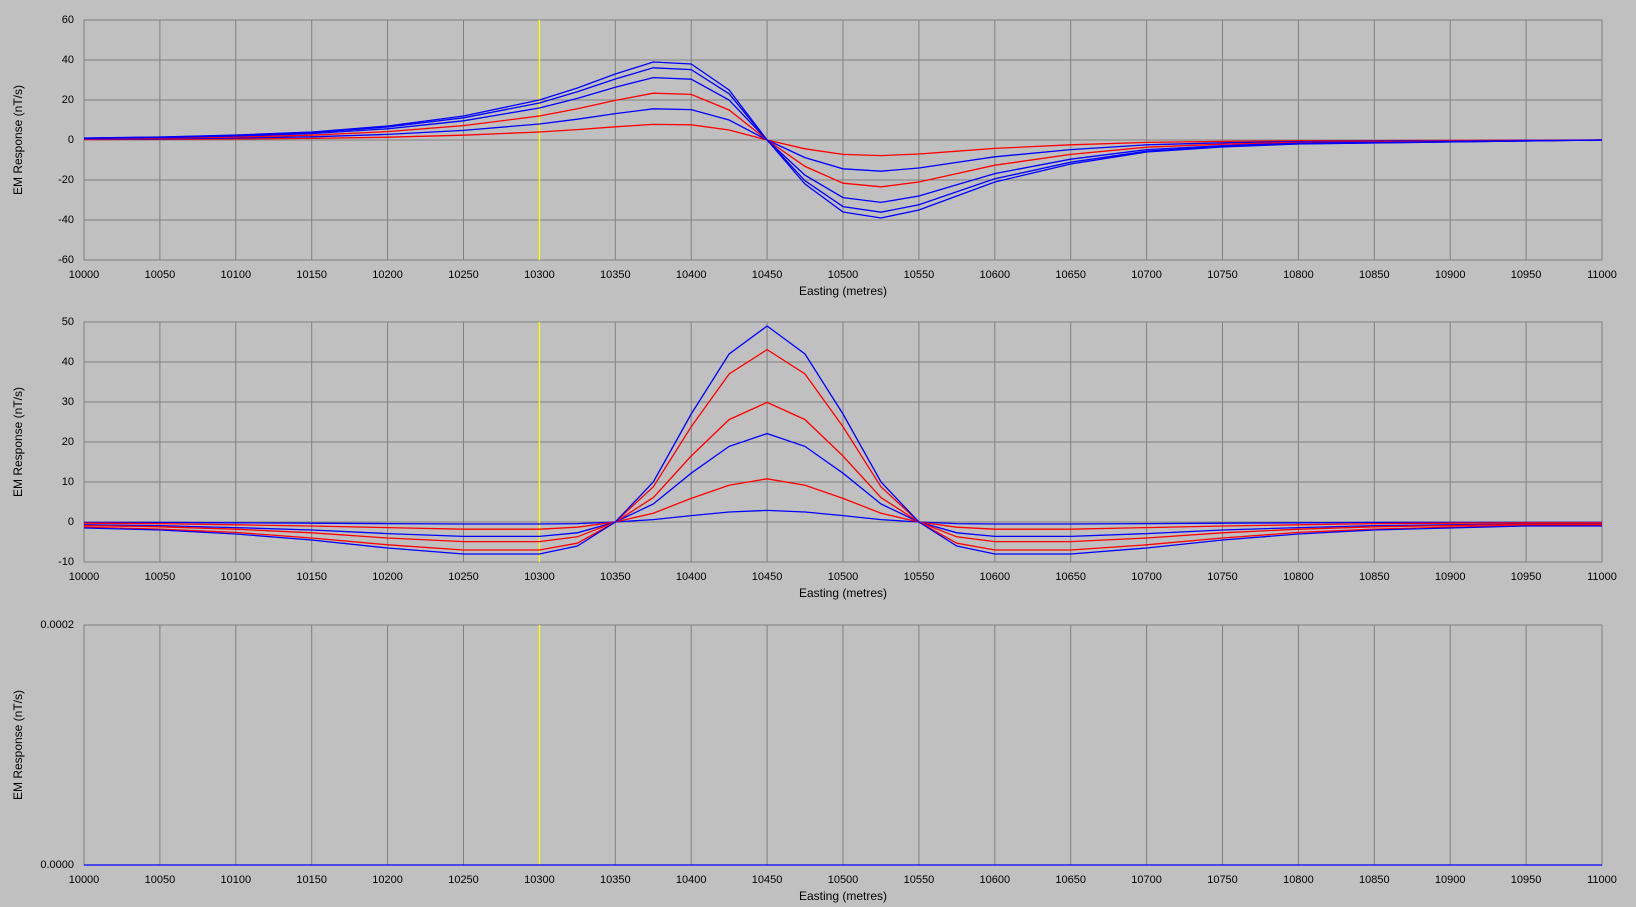 This screenshot has width=1636, height=907. Describe the element at coordinates (57, 865) in the screenshot. I see `y-tick-label: 0.0000` at that location.